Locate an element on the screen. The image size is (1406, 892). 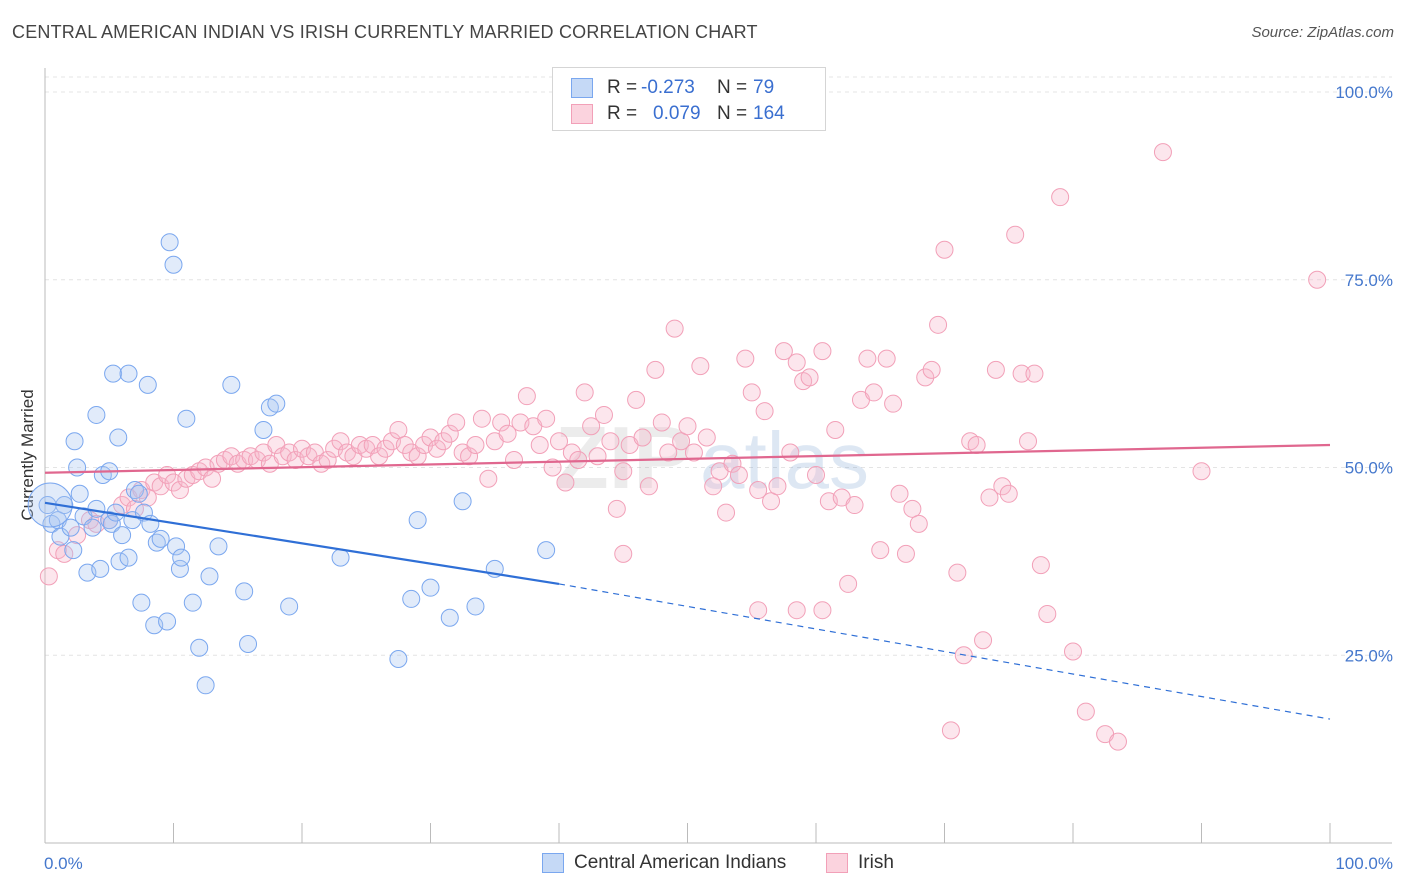
series-legend-item-irish: Irish is located at coordinates (860, 863).